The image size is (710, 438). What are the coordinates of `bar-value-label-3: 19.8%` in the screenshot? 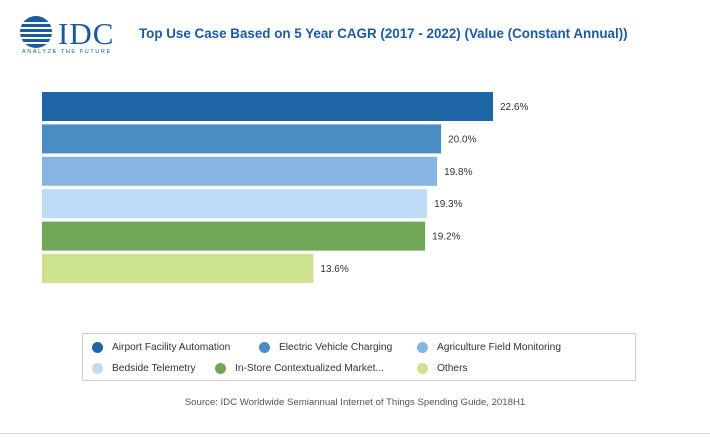 It's located at (458, 172).